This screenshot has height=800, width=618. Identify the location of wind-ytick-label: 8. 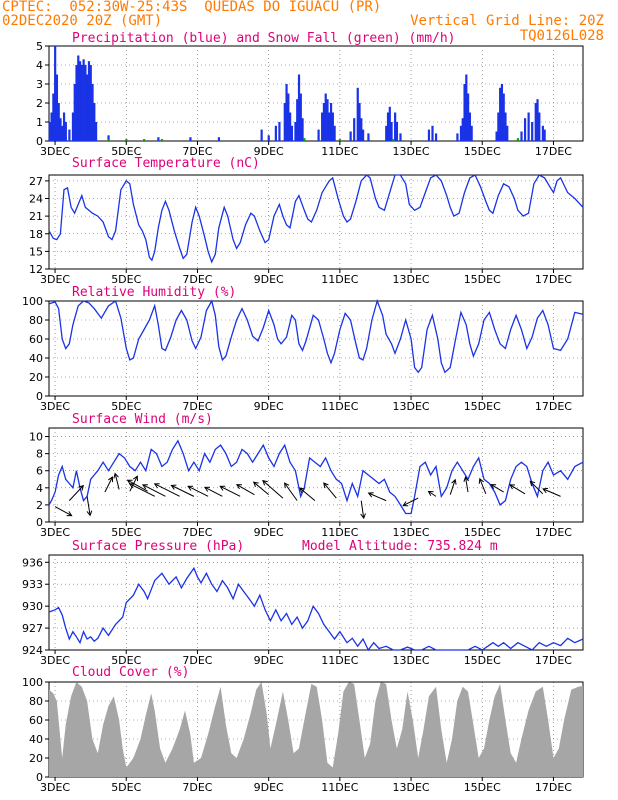
(39, 454).